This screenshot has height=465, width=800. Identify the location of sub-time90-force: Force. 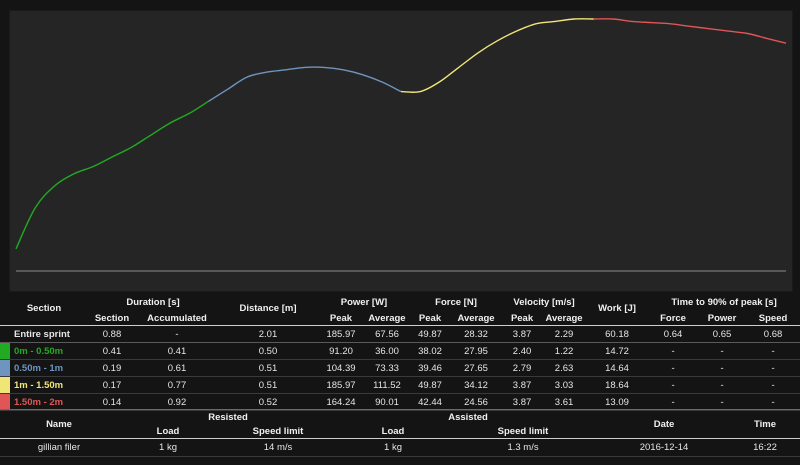
(673, 318).